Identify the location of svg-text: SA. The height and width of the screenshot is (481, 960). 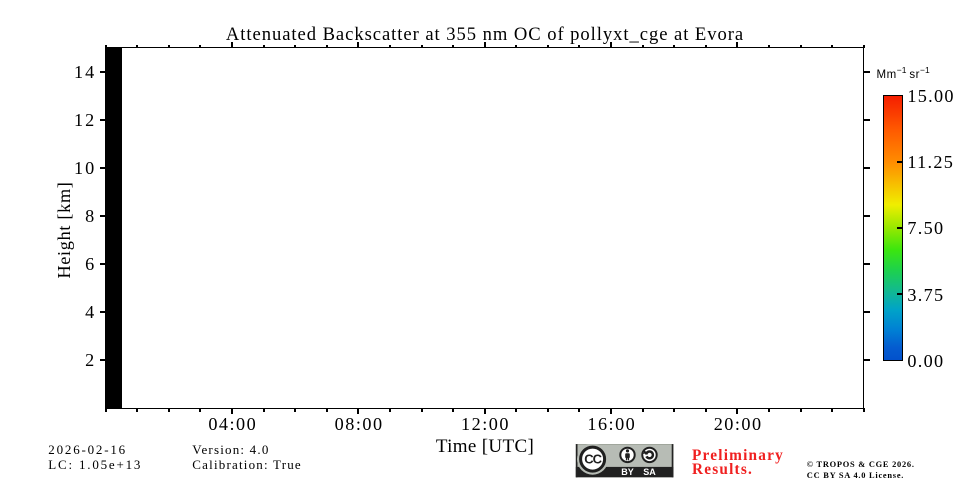
(649, 472).